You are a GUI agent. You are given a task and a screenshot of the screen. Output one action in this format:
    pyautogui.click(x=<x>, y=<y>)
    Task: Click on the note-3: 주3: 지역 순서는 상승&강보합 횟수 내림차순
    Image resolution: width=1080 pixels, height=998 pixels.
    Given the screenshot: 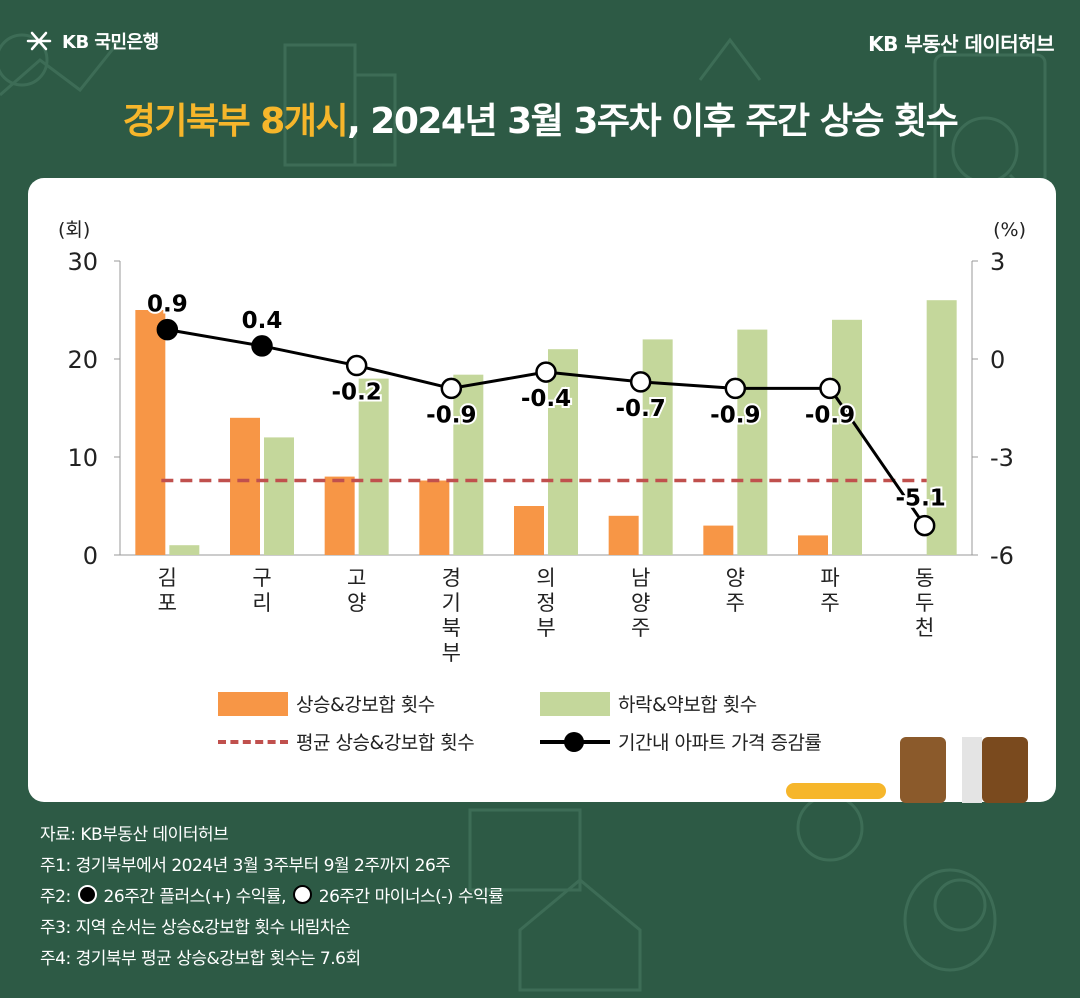 What is the action you would take?
    pyautogui.click(x=195, y=928)
    